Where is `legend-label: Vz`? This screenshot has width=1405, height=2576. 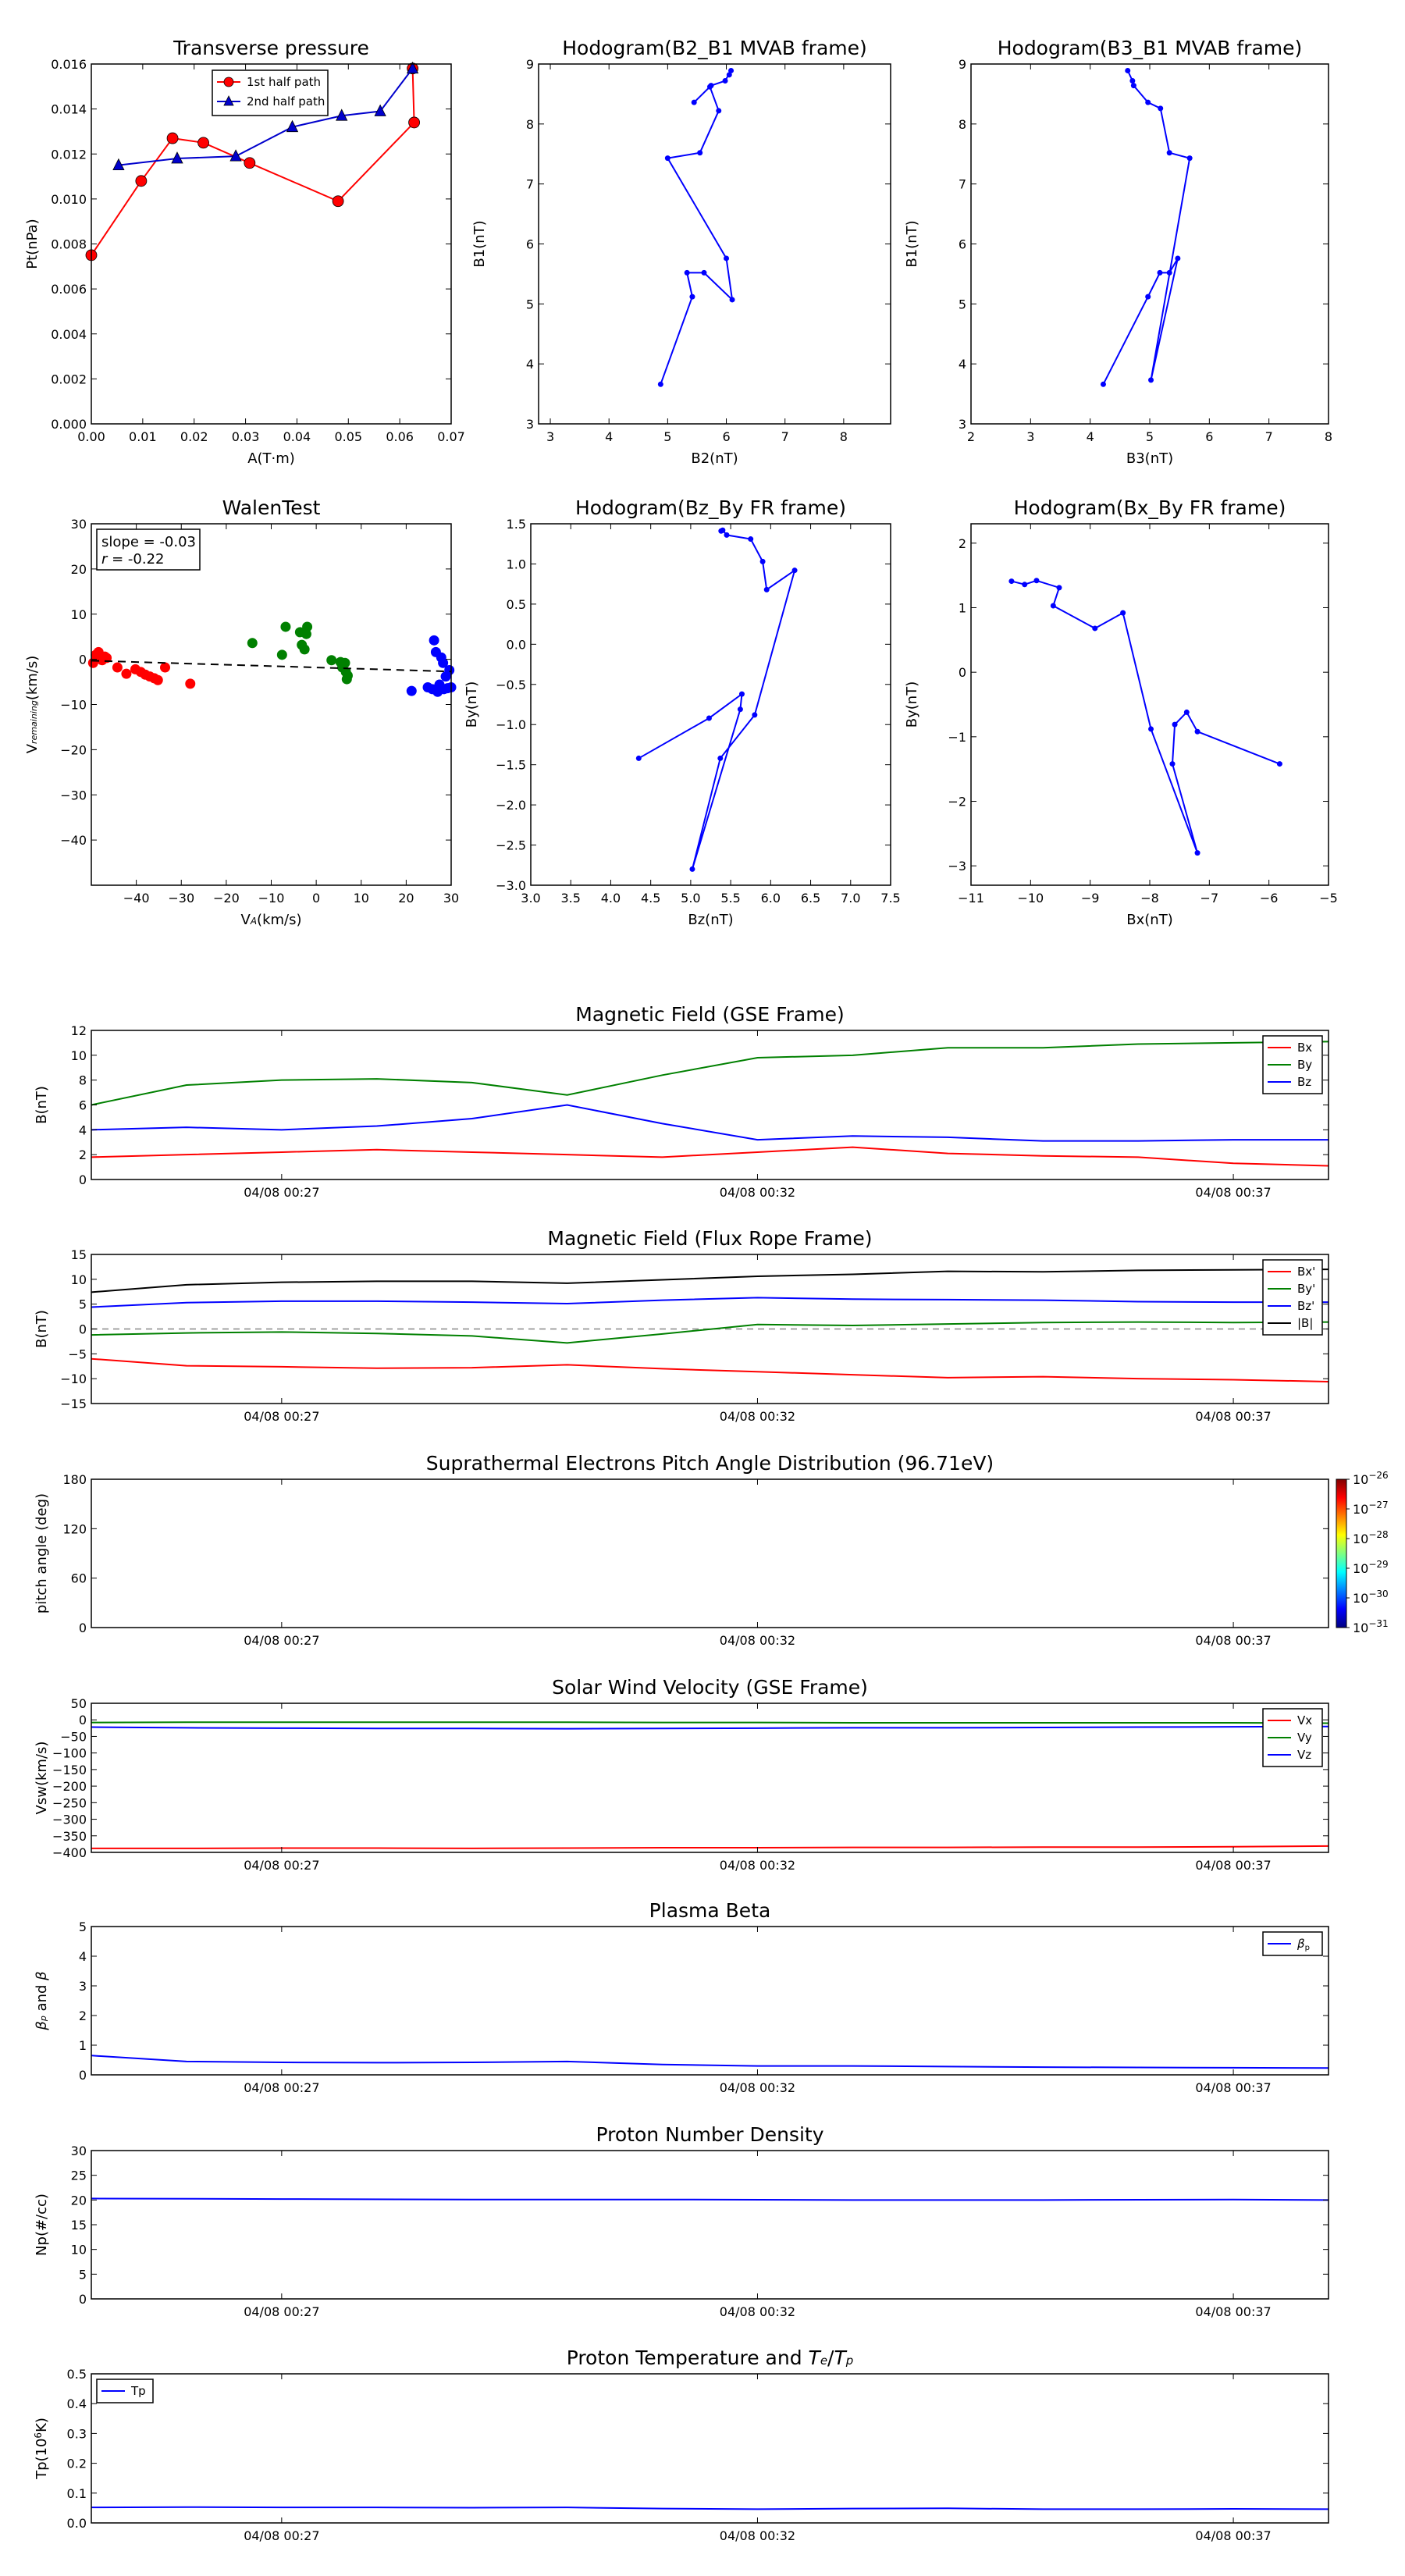 legend-label: Vz is located at coordinates (1304, 1755).